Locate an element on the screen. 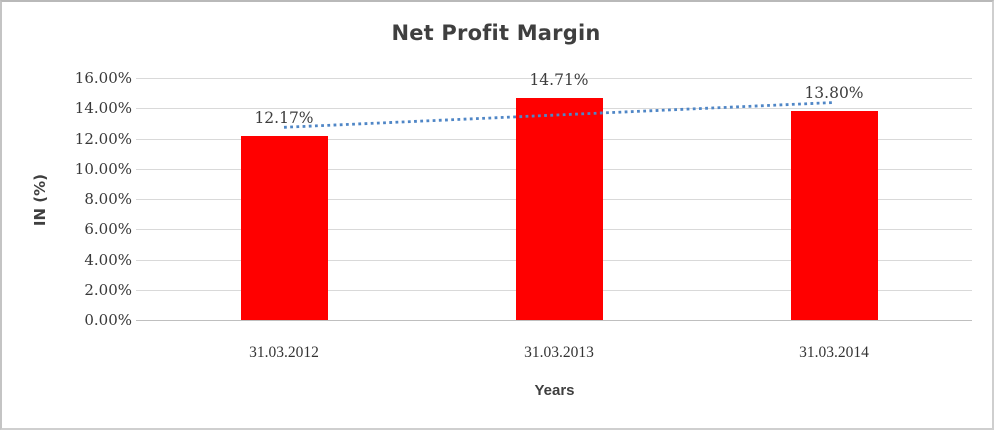 The width and height of the screenshot is (994, 430). y-tick-label: 2.00% is located at coordinates (108, 290).